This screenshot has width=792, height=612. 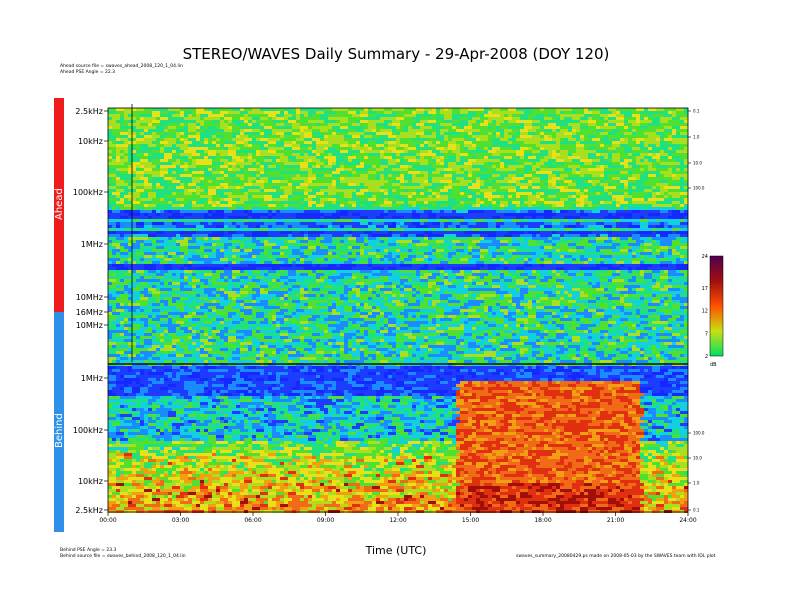 I want to click on x-tick-label: 09:00, so click(x=325, y=520).